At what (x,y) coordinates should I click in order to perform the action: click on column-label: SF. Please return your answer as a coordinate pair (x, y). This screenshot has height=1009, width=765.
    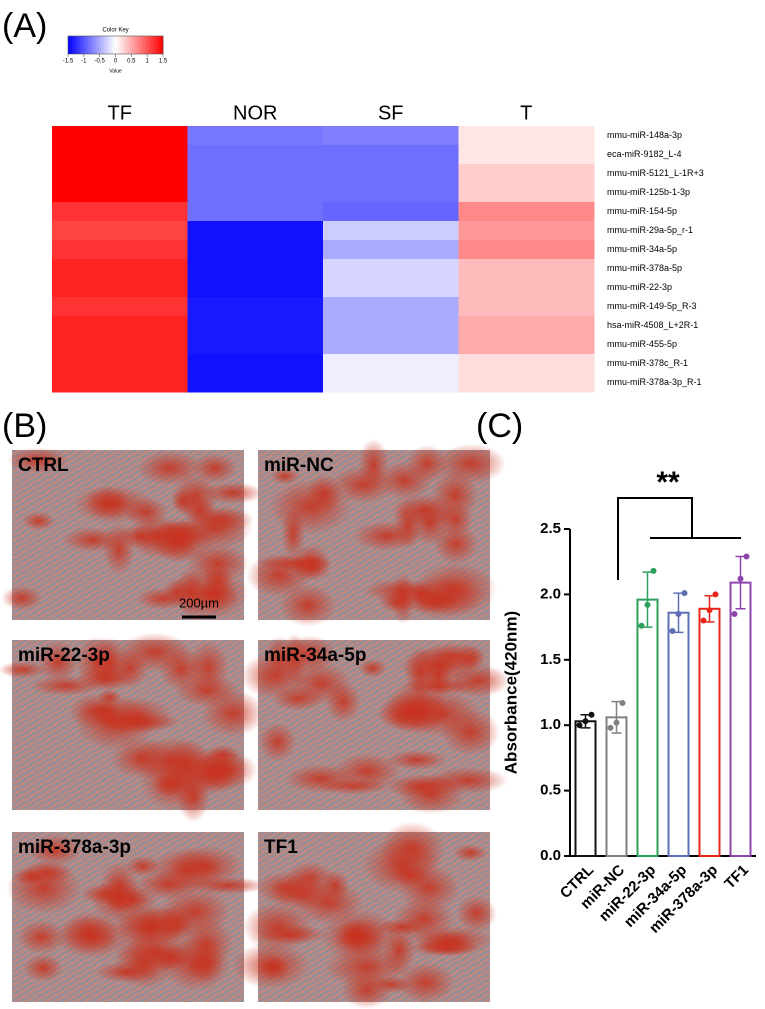
    Looking at the image, I should click on (391, 113).